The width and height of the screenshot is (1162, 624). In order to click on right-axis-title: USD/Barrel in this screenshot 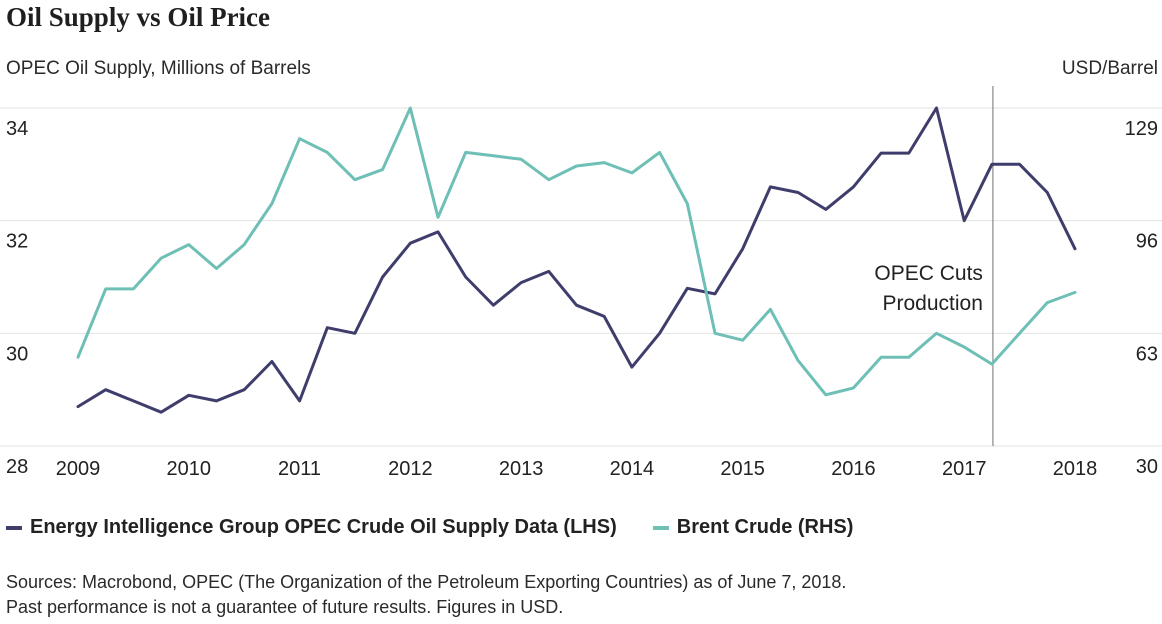, I will do `click(1109, 68)`.